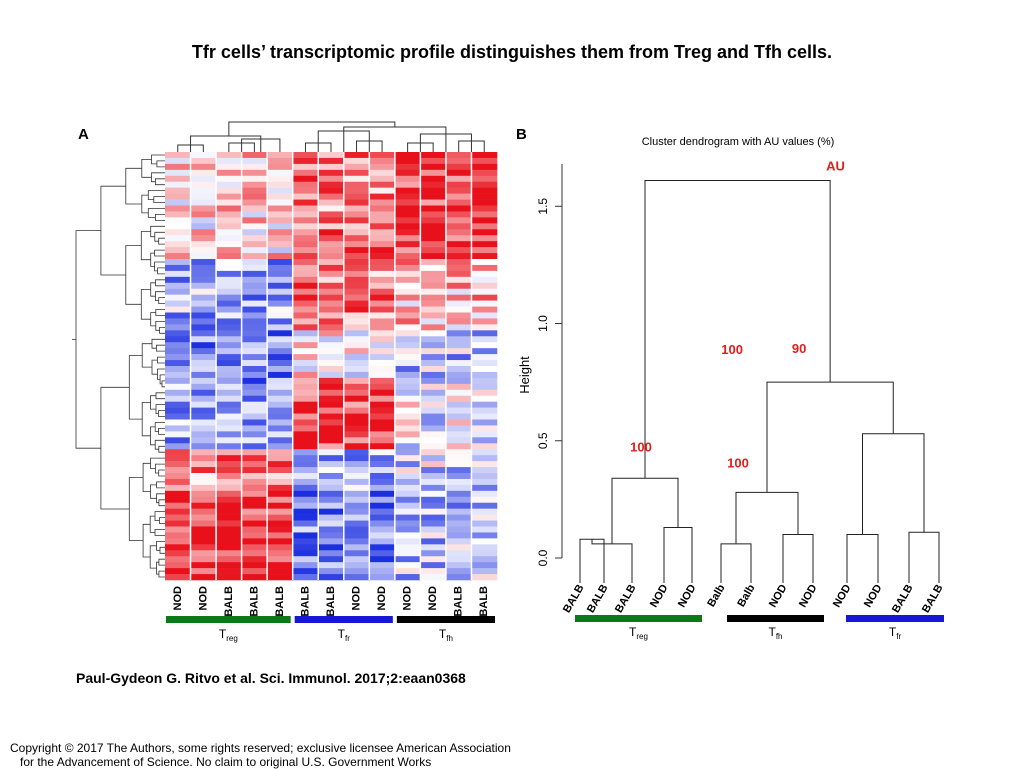  What do you see at coordinates (738, 142) in the screenshot?
I see `dendrogram-title: Cluster dendrogram with AU values (%)` at bounding box center [738, 142].